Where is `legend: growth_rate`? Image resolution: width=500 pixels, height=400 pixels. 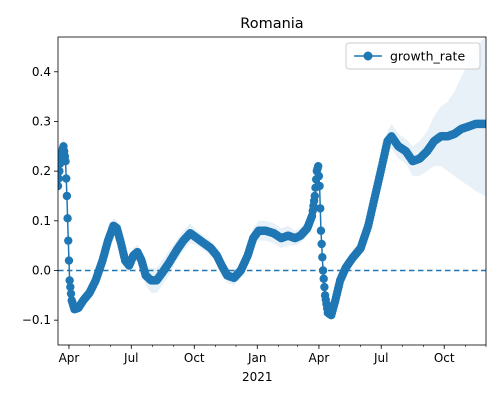
legend: growth_rate is located at coordinates (413, 56).